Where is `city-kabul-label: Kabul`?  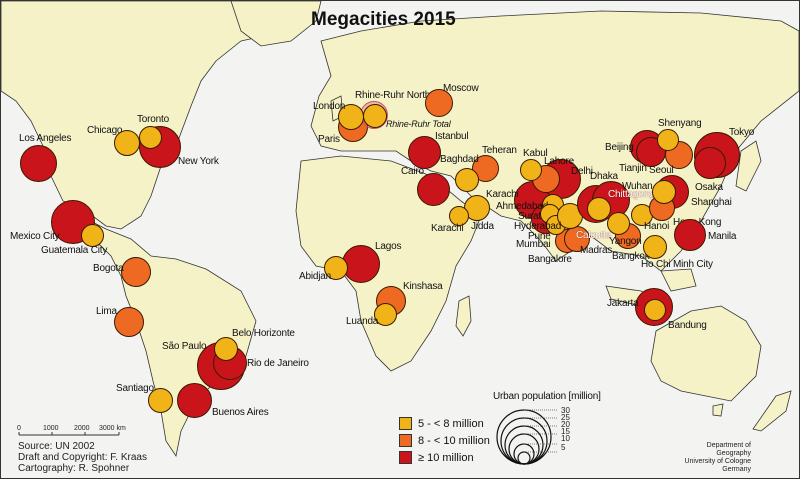
city-kabul-label: Kabul is located at coordinates (535, 153).